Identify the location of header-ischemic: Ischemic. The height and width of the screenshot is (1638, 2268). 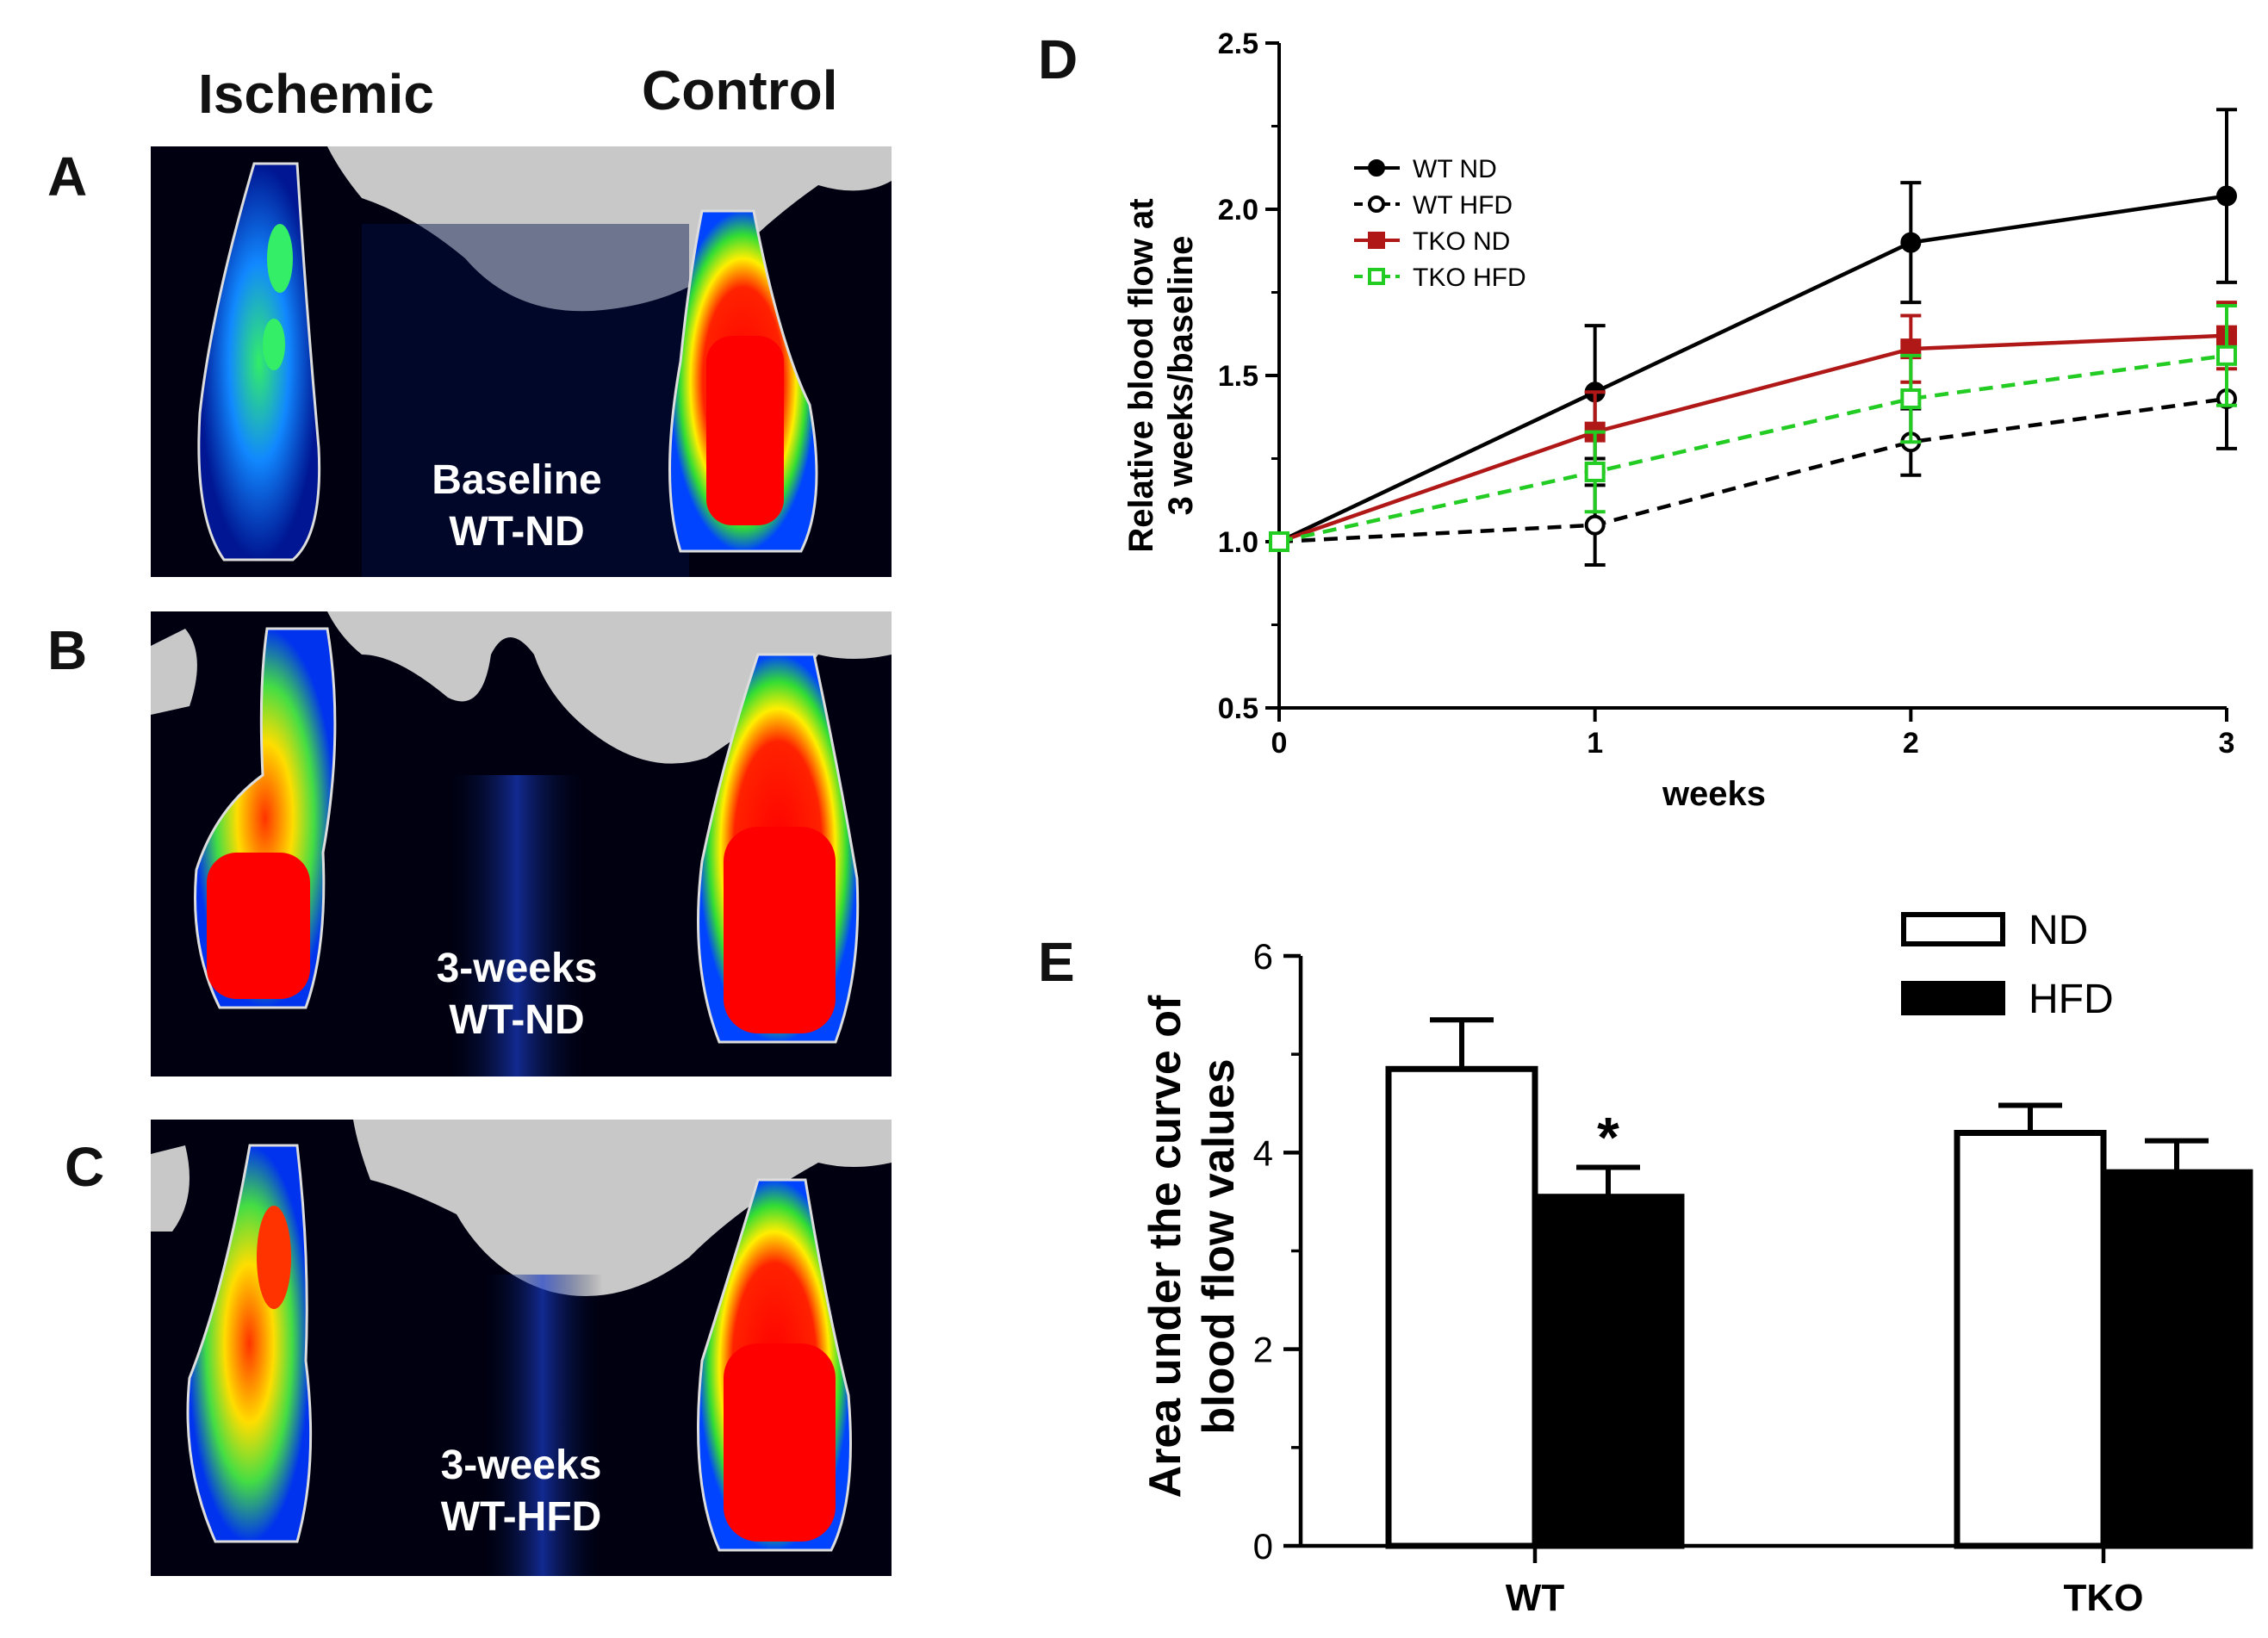
(316, 94).